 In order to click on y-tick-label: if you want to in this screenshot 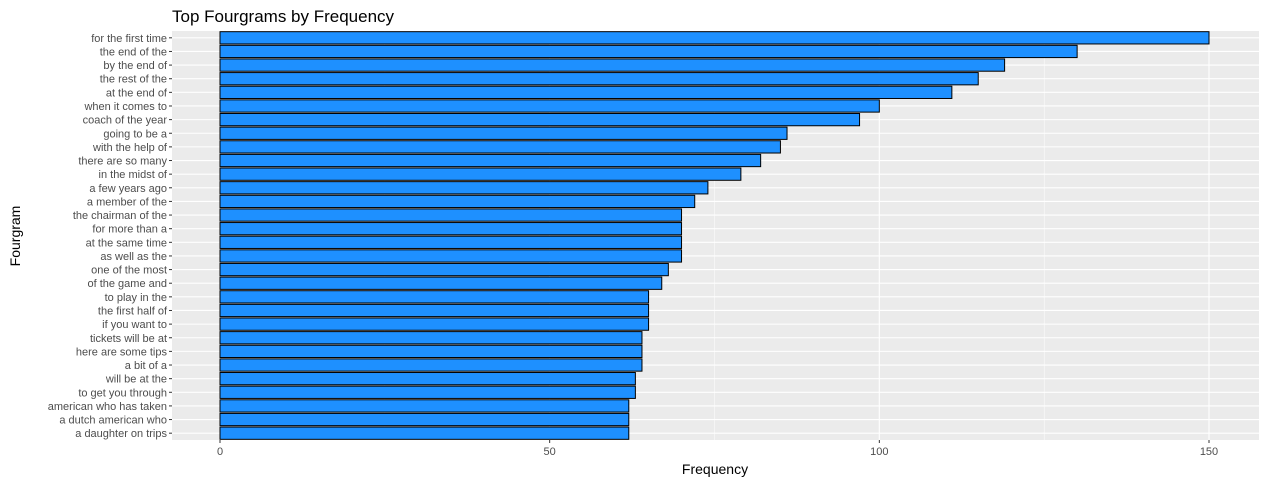, I will do `click(134, 325)`.